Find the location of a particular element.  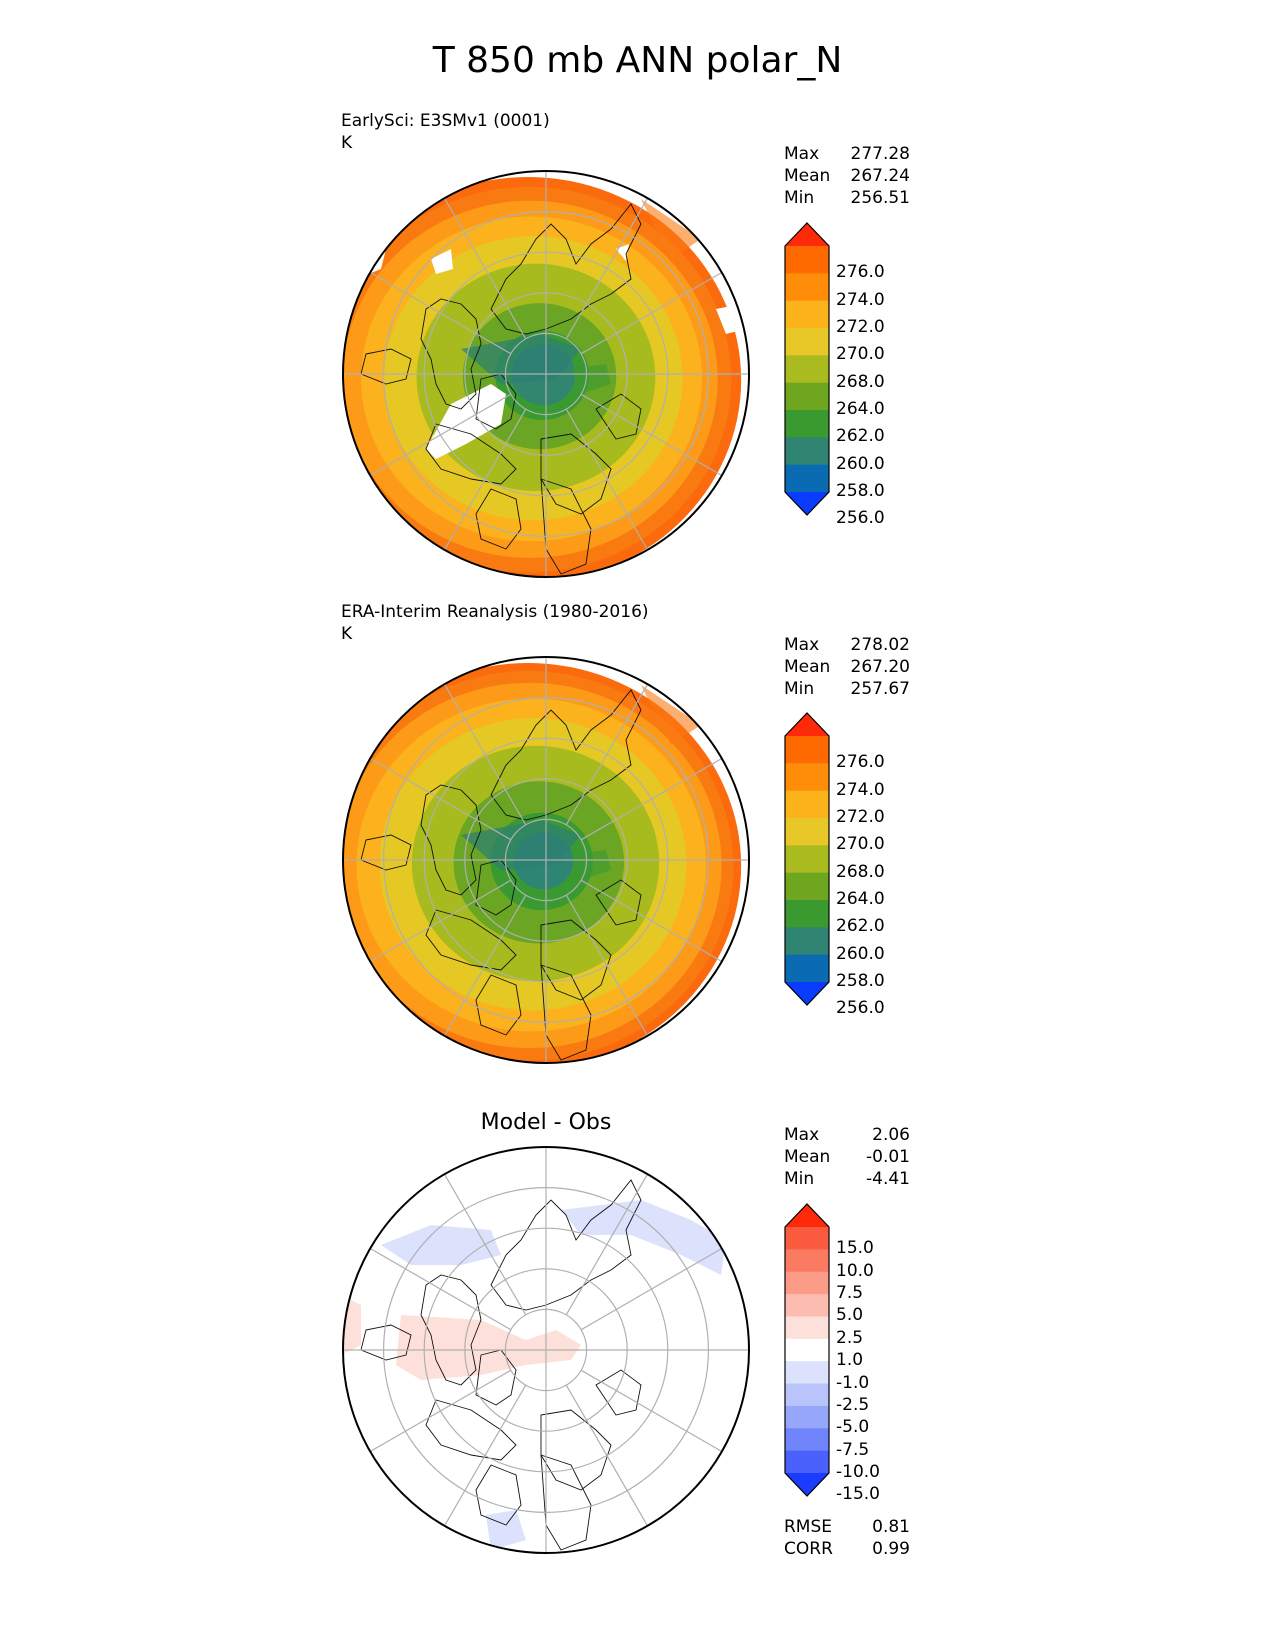

colorbar-tick-label: -5.0 is located at coordinates (853, 1427).